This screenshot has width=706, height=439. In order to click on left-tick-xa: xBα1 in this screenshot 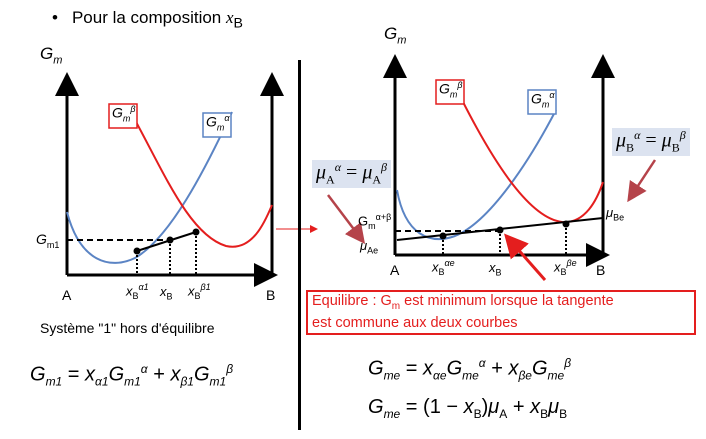, I will do `click(137, 291)`.